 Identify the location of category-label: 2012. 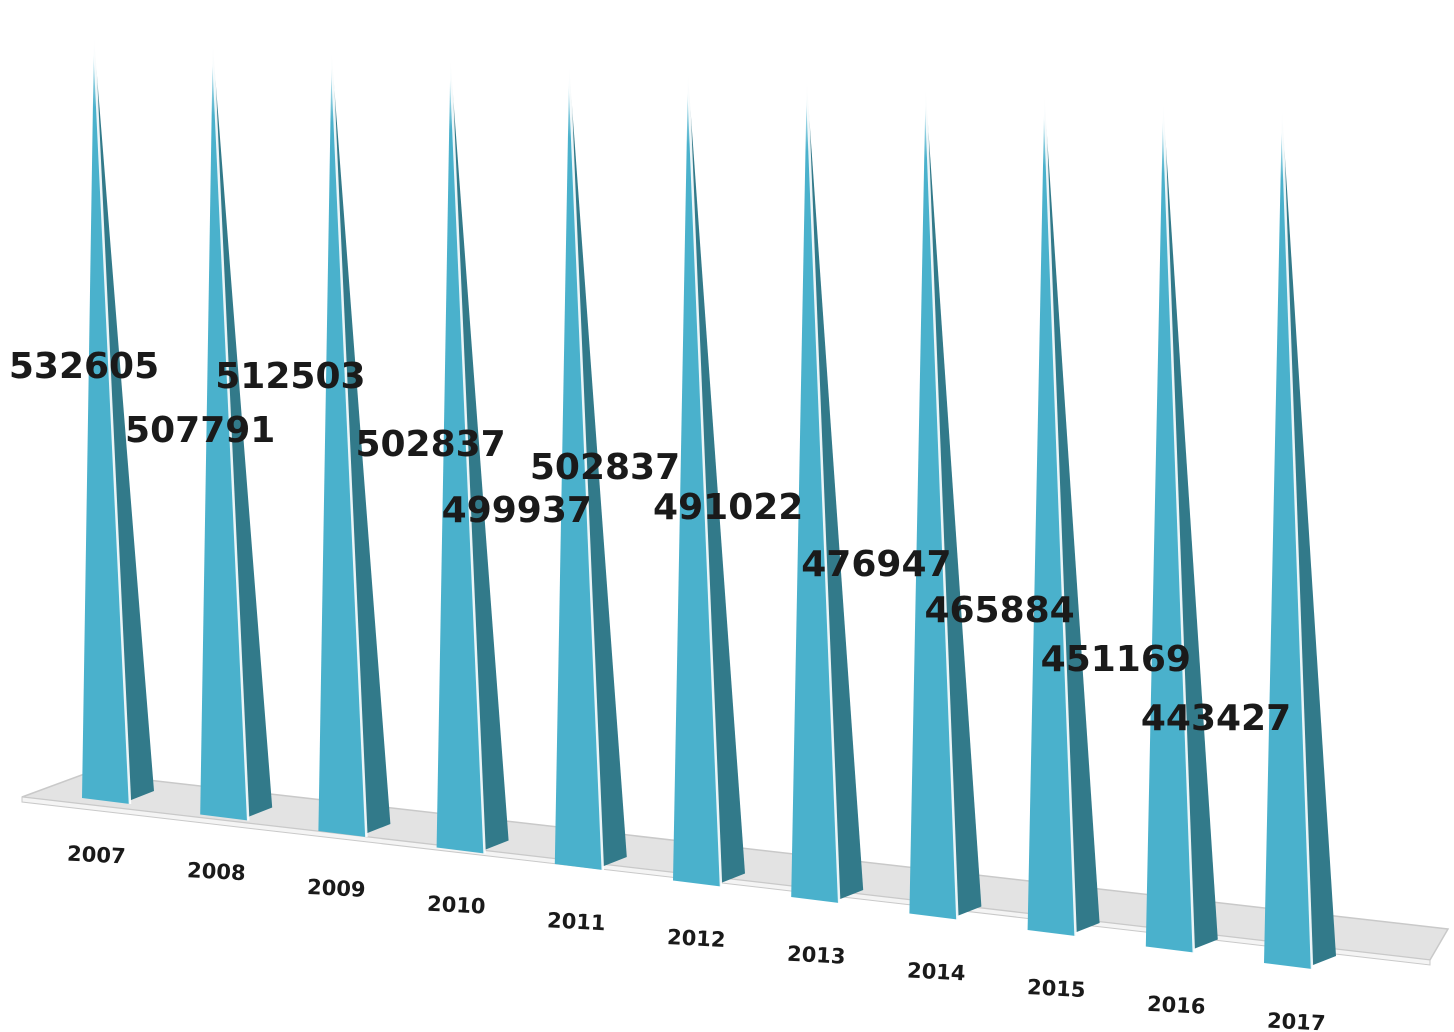
(696, 938).